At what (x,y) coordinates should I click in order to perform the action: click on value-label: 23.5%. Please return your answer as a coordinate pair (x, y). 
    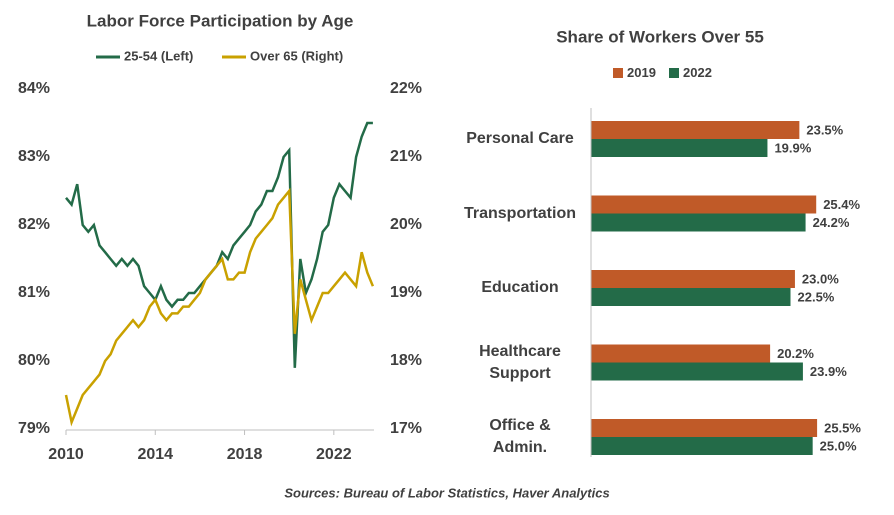
    Looking at the image, I should click on (824, 129).